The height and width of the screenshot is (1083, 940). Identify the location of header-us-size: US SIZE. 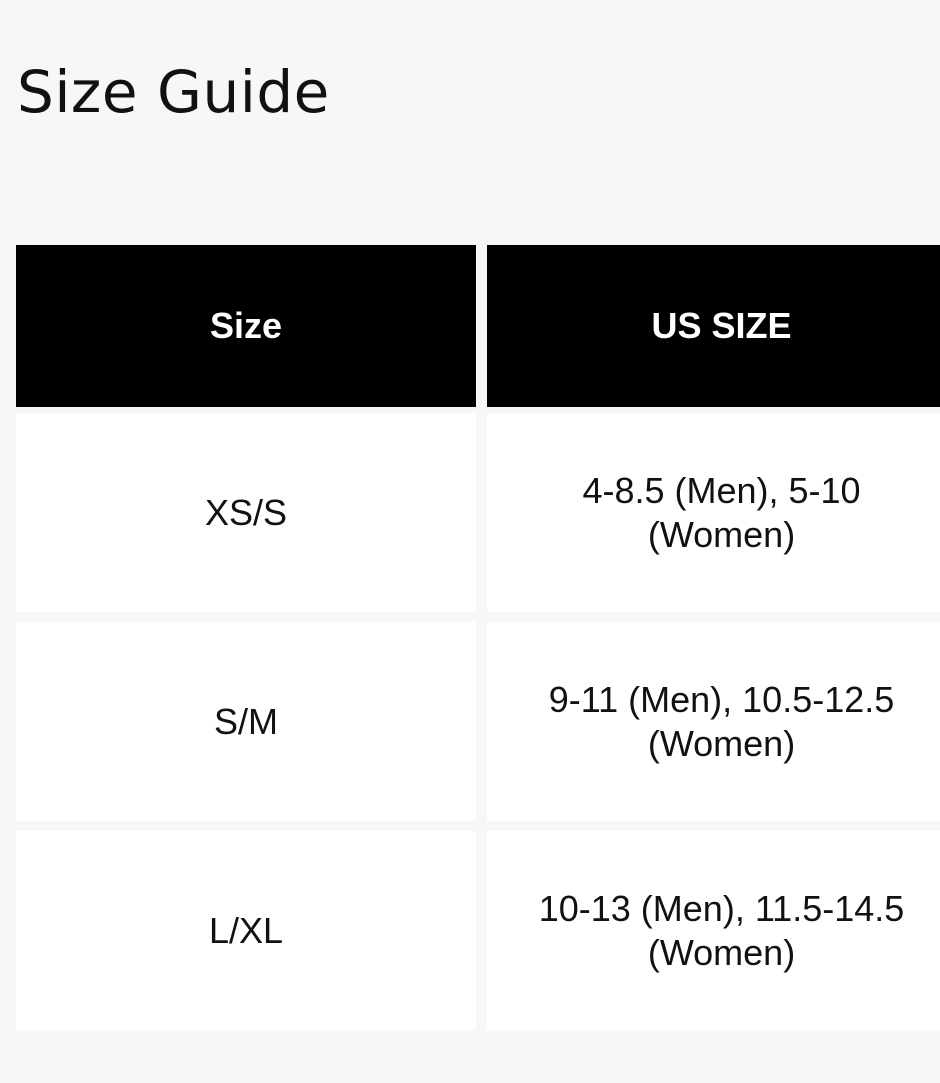
(713, 326).